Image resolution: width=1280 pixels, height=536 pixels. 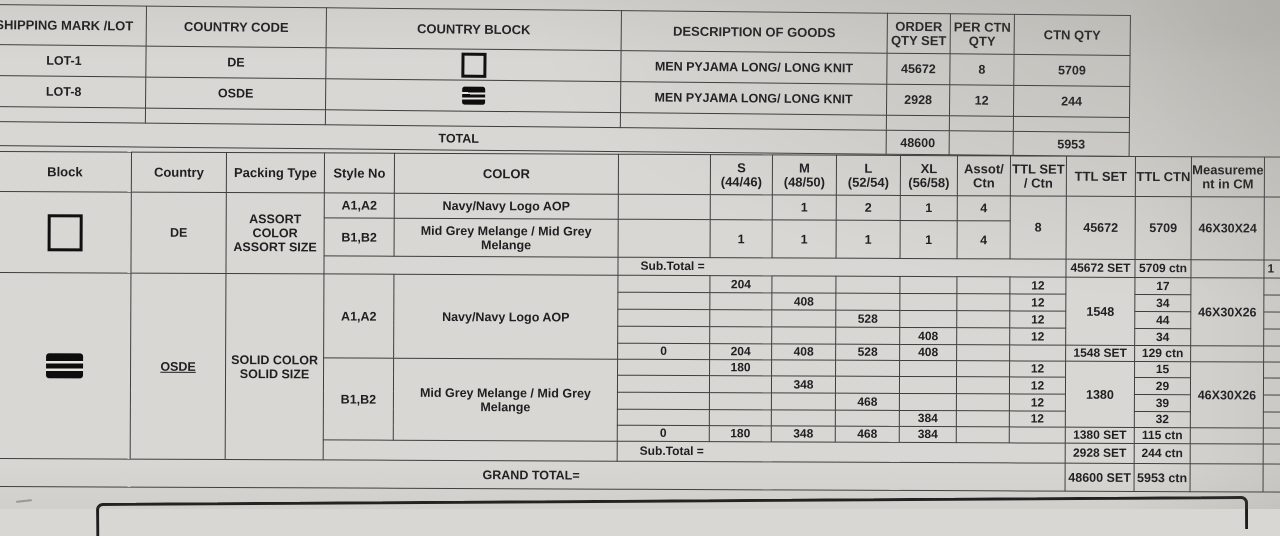 I want to click on sum-l: 468, so click(x=867, y=434).